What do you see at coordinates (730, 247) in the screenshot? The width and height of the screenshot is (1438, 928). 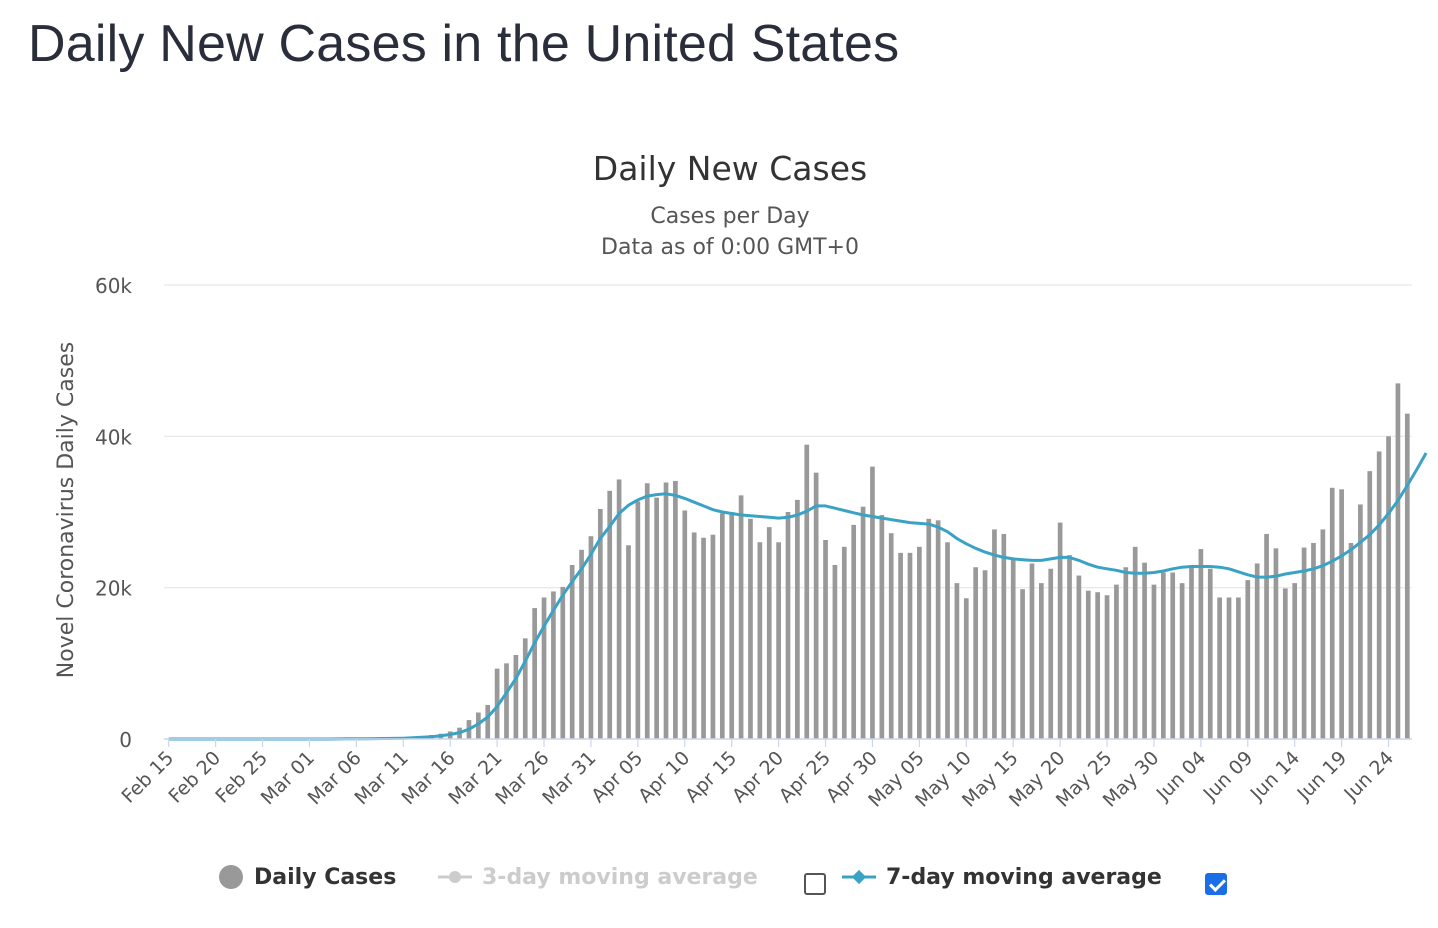 I see `chart-subtitle-date: Data as of 0:00 GMT+0` at bounding box center [730, 247].